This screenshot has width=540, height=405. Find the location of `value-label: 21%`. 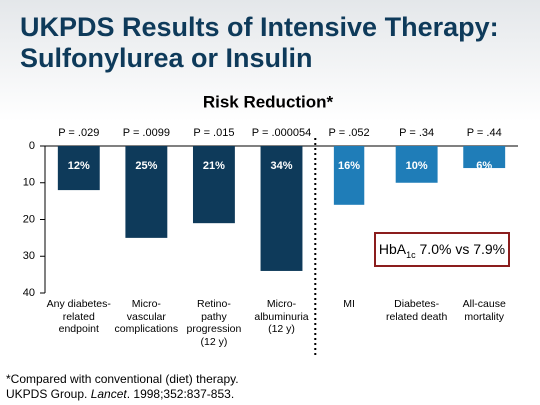

value-label: 21% is located at coordinates (214, 166).